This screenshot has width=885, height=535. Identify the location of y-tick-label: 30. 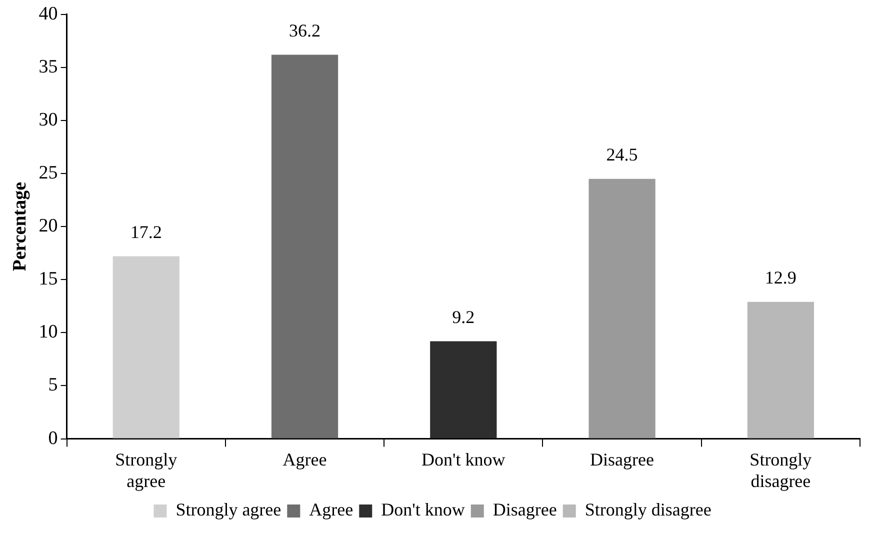
(48, 119).